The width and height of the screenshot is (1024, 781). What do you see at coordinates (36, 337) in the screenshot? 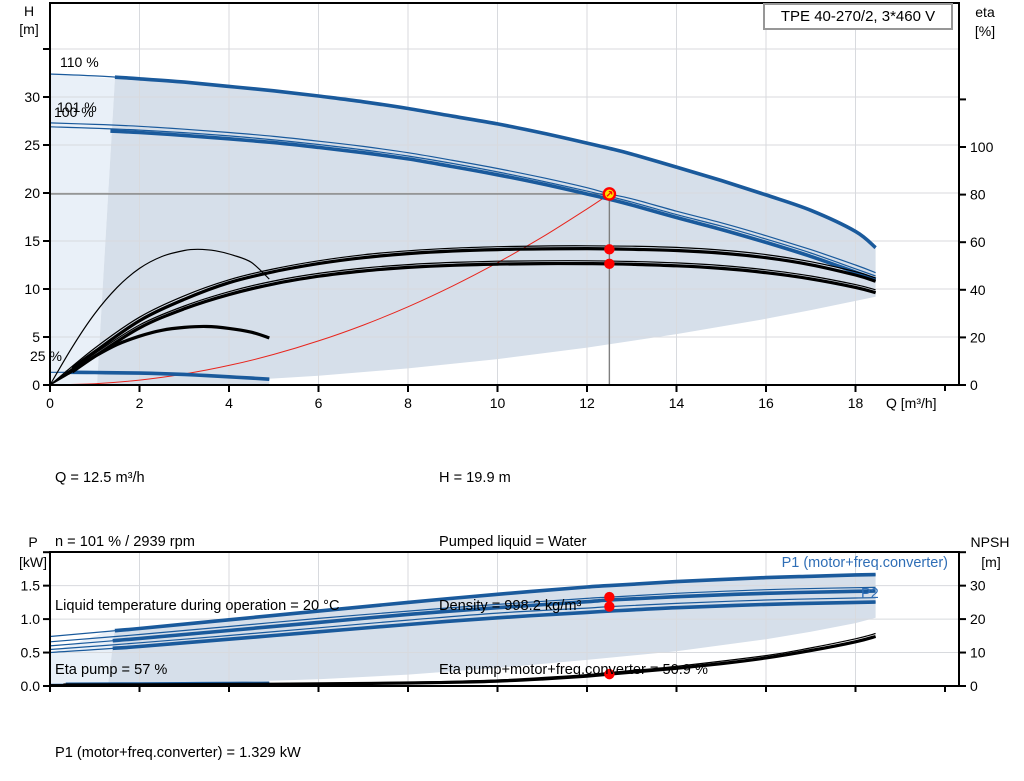
I see `axis-tick-label: 5` at bounding box center [36, 337].